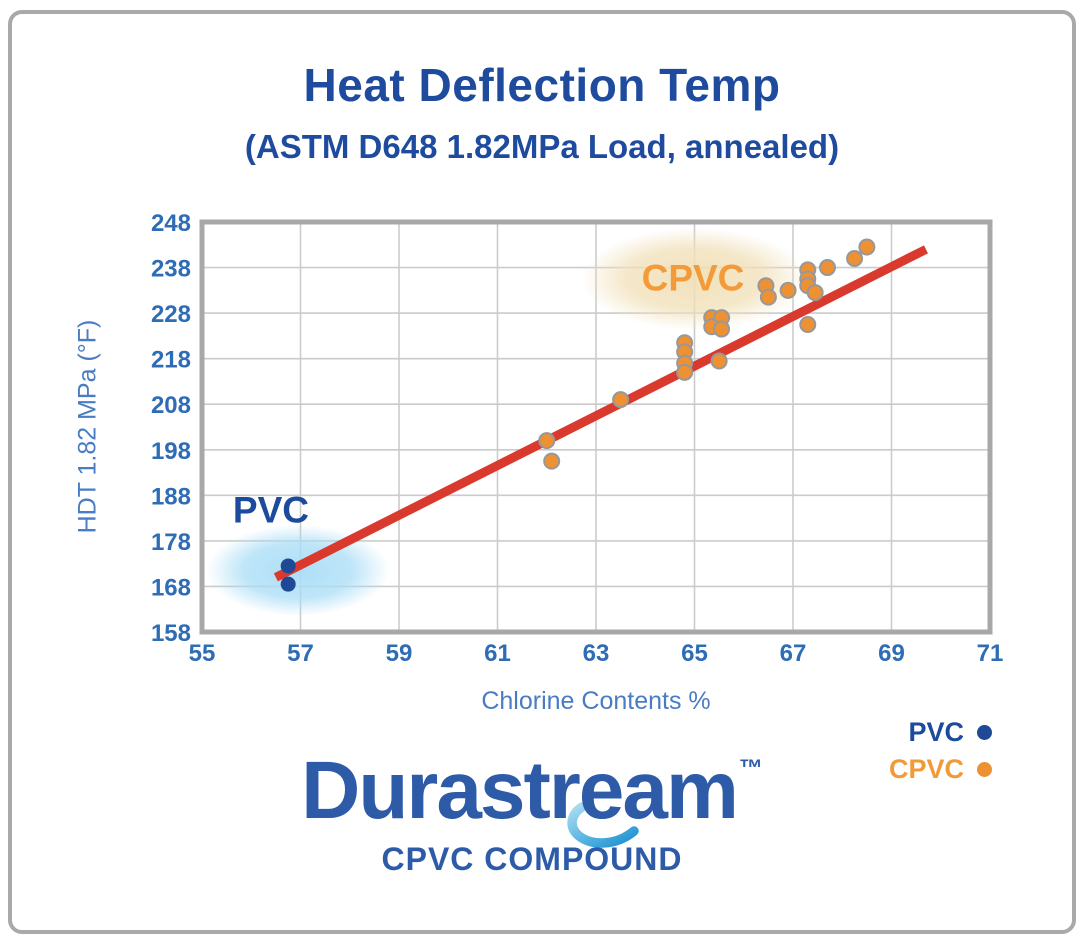 The width and height of the screenshot is (1084, 942). Describe the element at coordinates (793, 653) in the screenshot. I see `x-tick-label: 67` at that location.